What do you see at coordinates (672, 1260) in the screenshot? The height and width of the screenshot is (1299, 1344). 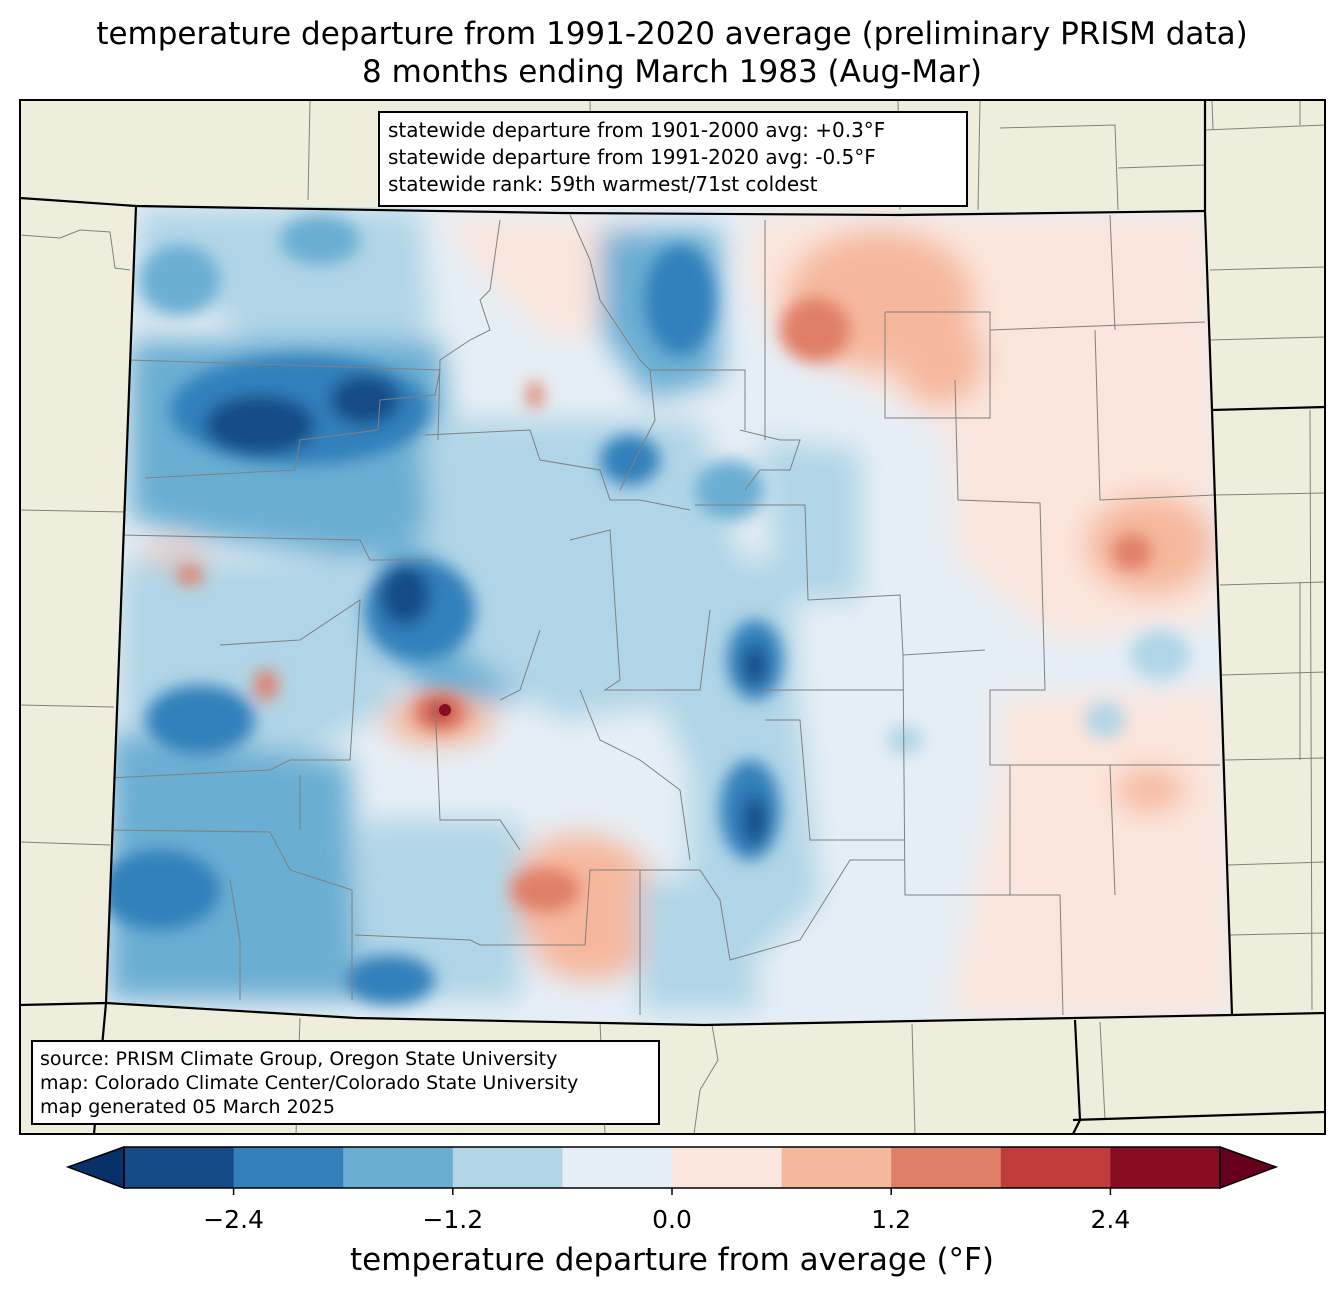 I see `colorbar-label: temperature departure from average (°F)` at bounding box center [672, 1260].